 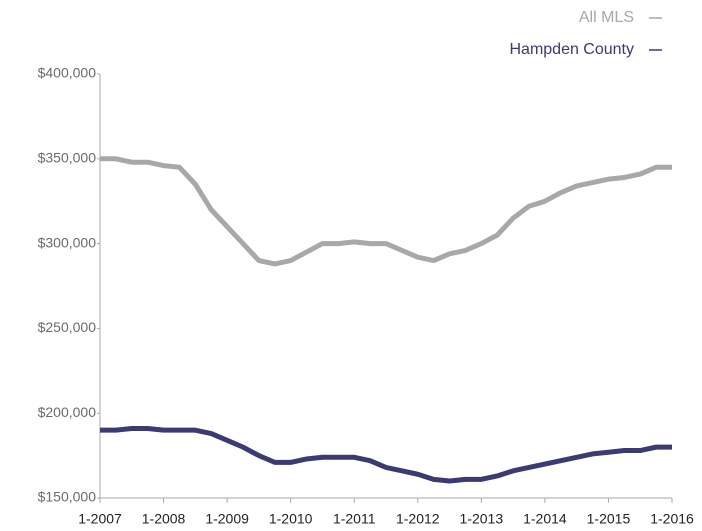 I want to click on y-tick-label: $300,000, so click(x=67, y=242).